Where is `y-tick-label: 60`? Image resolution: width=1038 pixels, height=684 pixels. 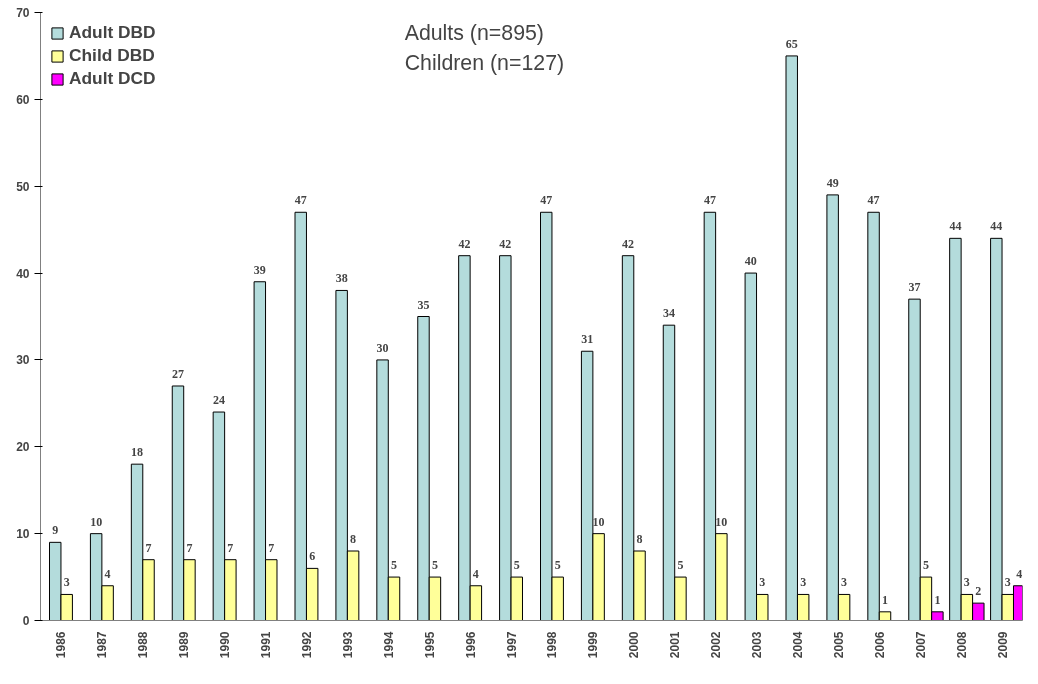
y-tick-label: 60 is located at coordinates (23, 99).